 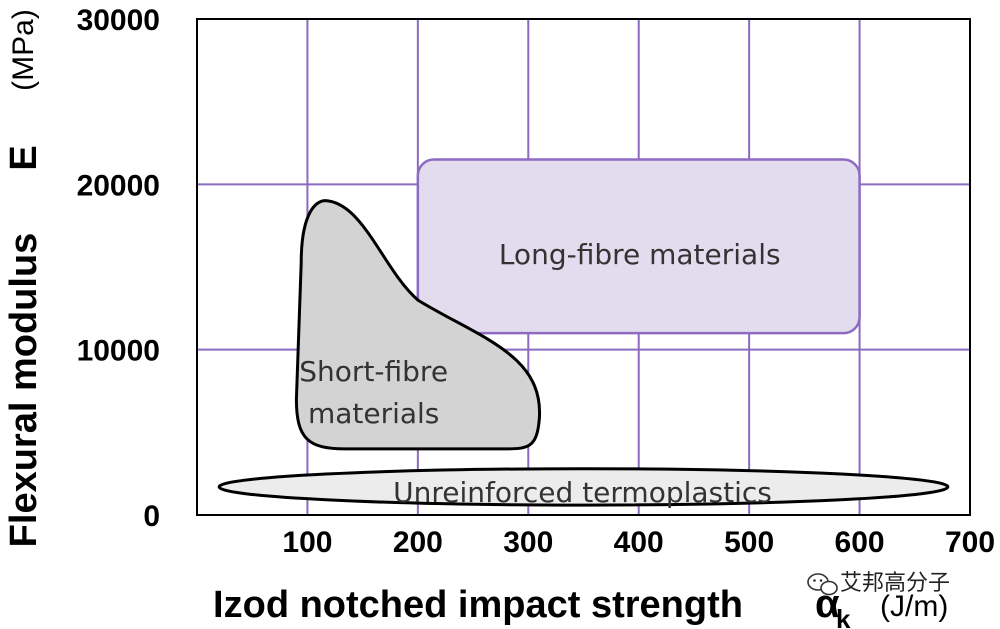 What do you see at coordinates (373, 392) in the screenshot?
I see `label-short-fibre: Short-fibre materials` at bounding box center [373, 392].